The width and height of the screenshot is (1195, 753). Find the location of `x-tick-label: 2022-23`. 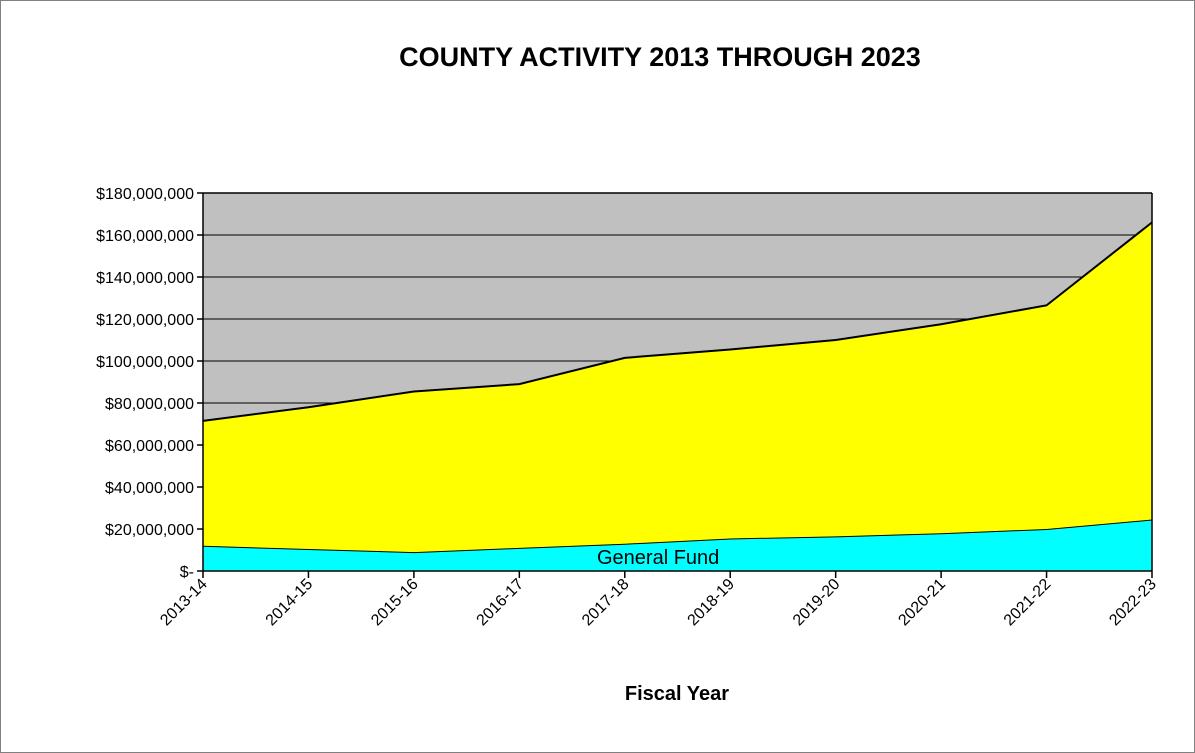

x-tick-label: 2022-23 is located at coordinates (1133, 603).